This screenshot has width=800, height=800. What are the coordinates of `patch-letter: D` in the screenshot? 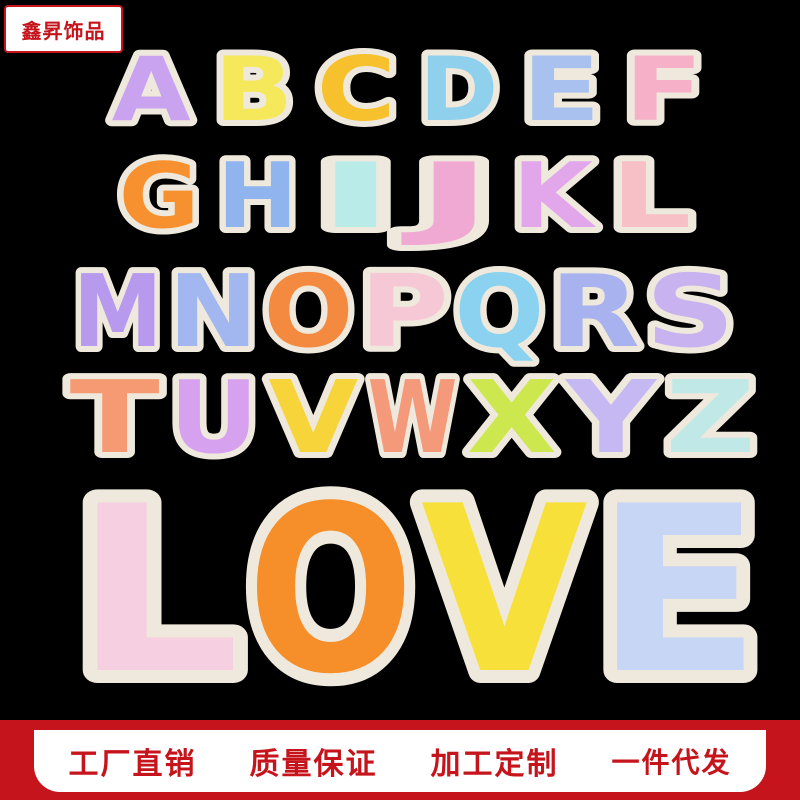 It's located at (458, 89).